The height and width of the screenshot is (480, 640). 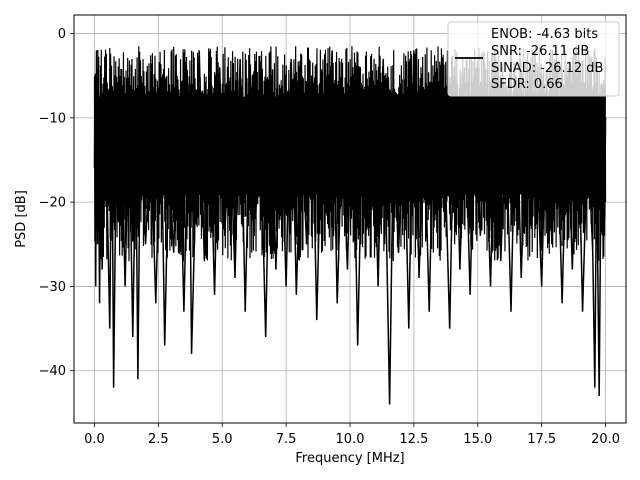 What do you see at coordinates (158, 439) in the screenshot?
I see `x-tick-label: 2.5` at bounding box center [158, 439].